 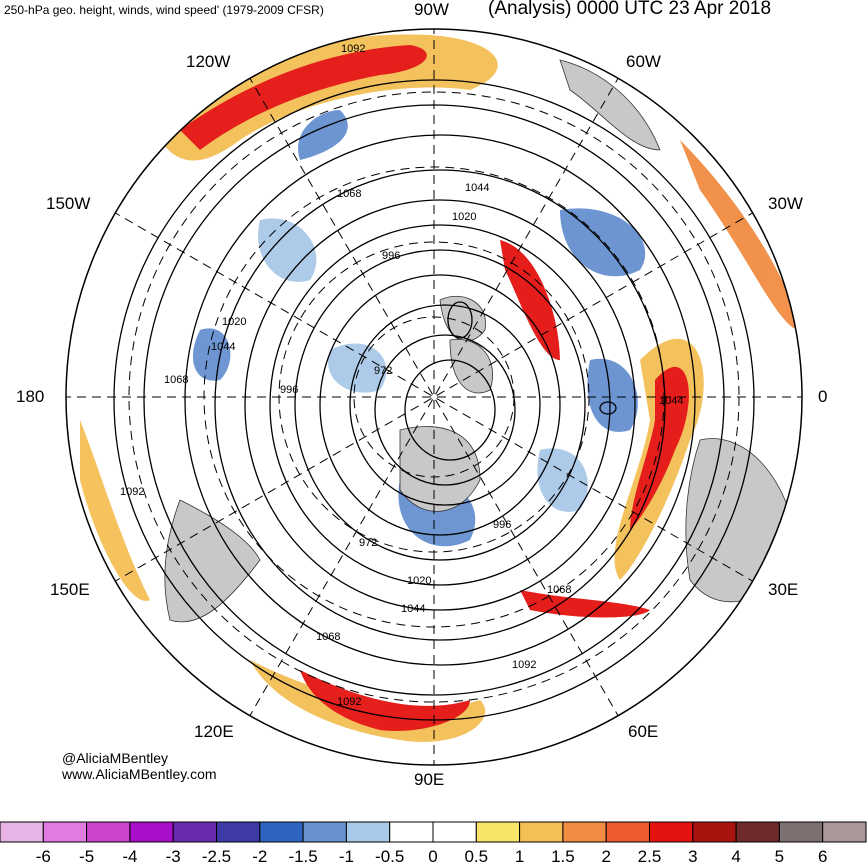 What do you see at coordinates (643, 61) in the screenshot?
I see `lon-label-60w: 60W` at bounding box center [643, 61].